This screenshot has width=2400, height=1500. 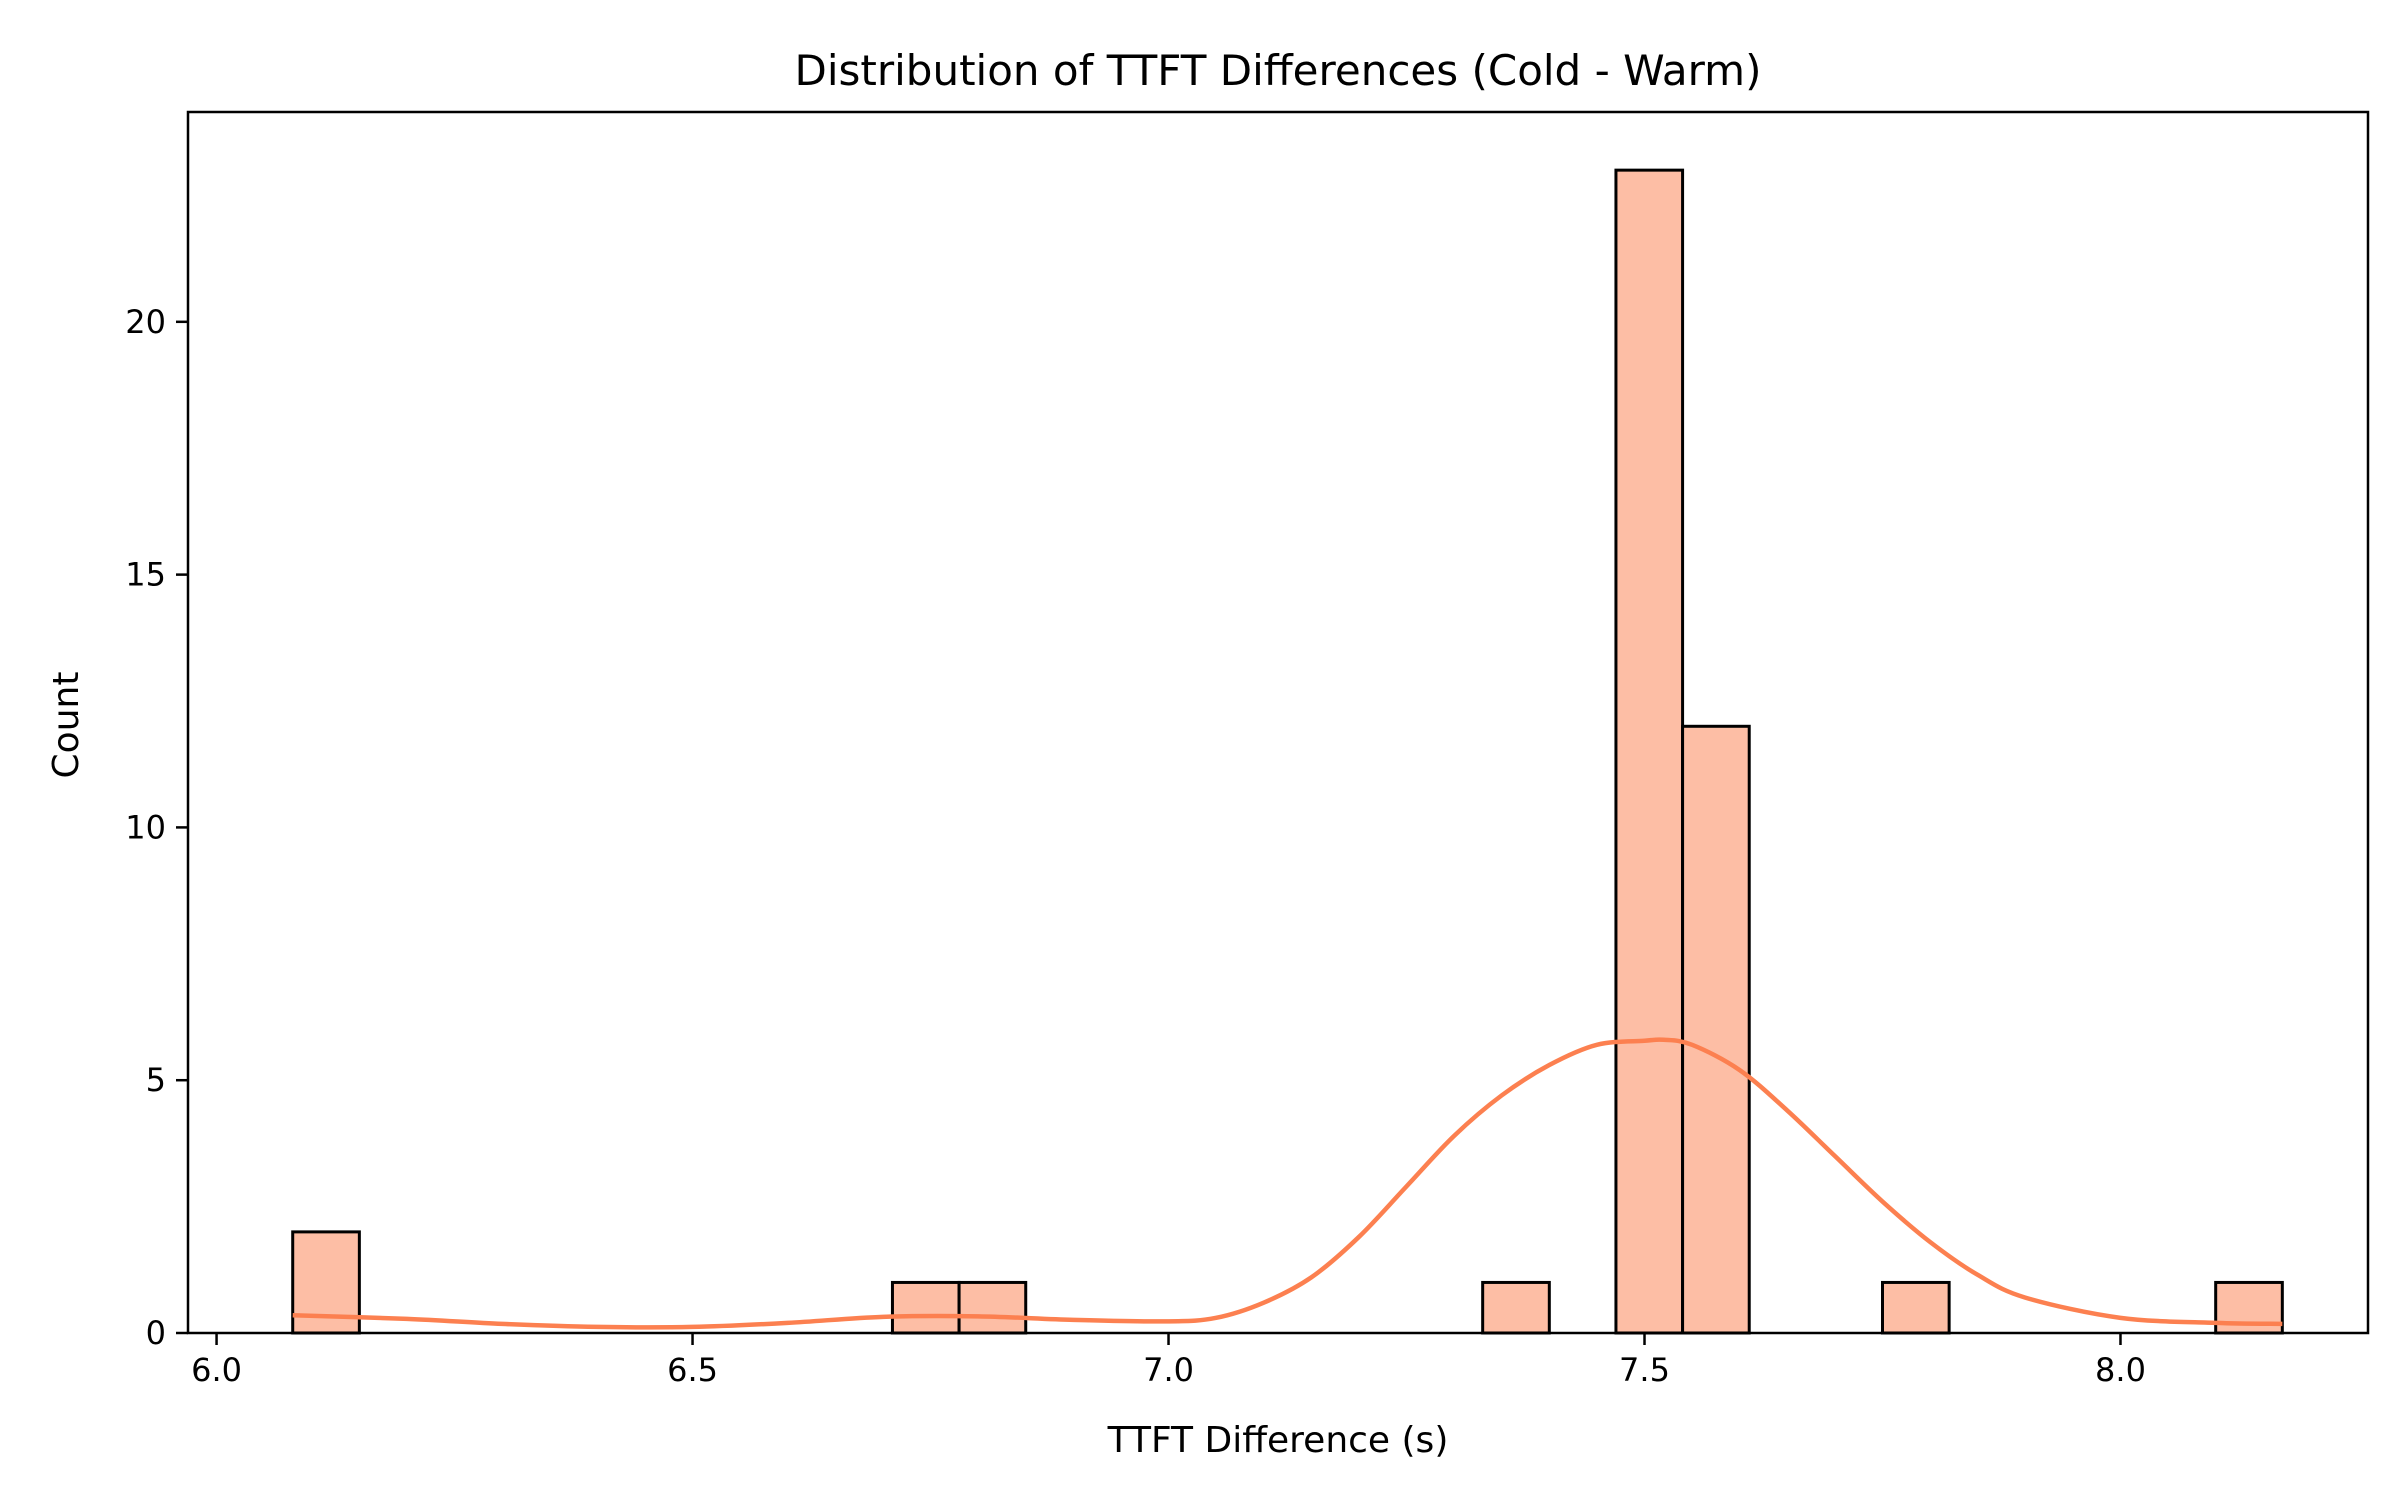 I want to click on y-tick-label: 5, so click(x=156, y=1080).